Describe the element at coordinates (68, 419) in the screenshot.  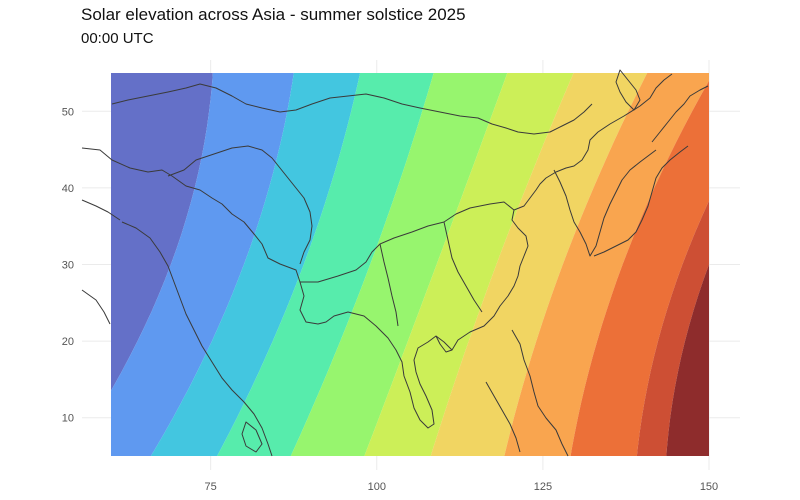
I see `y-tick-label: 10` at that location.